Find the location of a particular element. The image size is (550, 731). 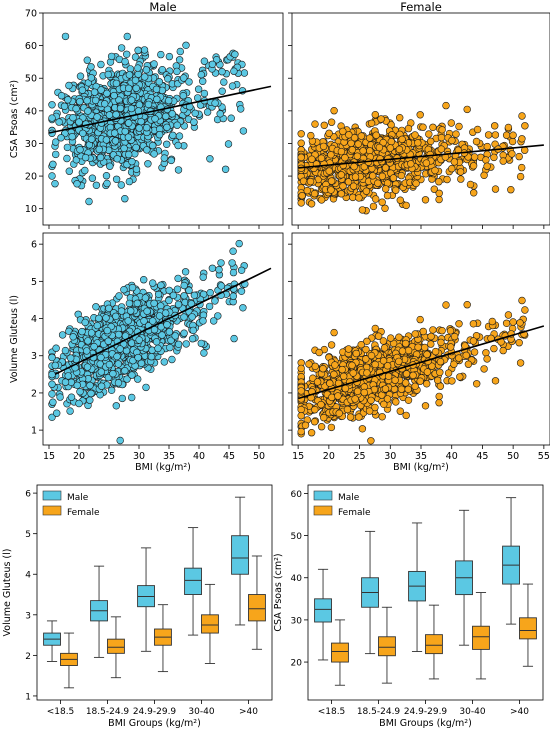

box-body is located at coordinates (257, 608).